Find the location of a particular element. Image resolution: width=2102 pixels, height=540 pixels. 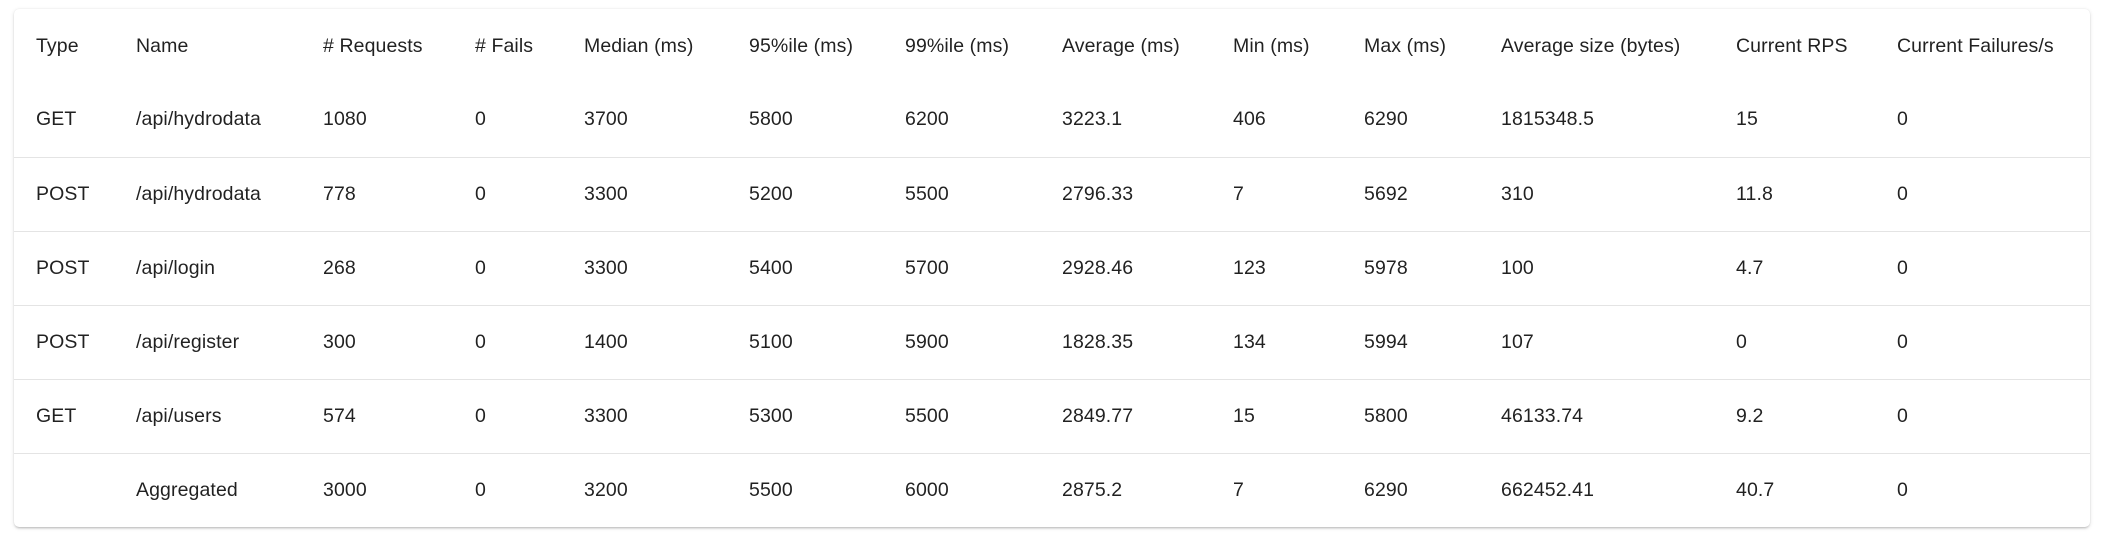

cell-95th-percentile: 5300 is located at coordinates (771, 415).